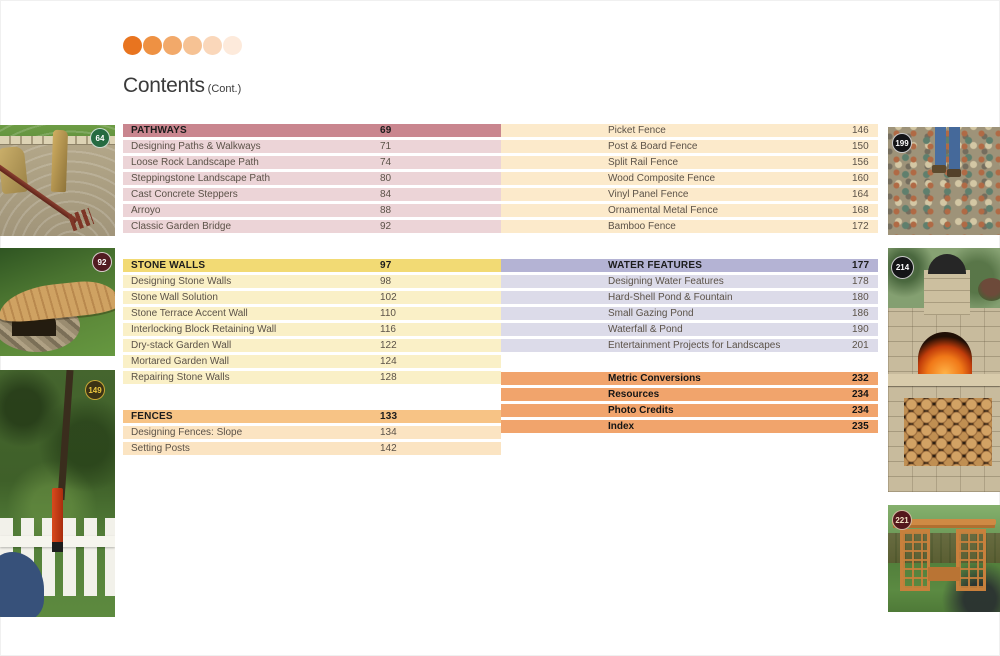 Image resolution: width=1000 pixels, height=656 pixels. Describe the element at coordinates (312, 345) in the screenshot. I see `toc-row-stone-walls: Dry-stack Garden Wall 122` at that location.